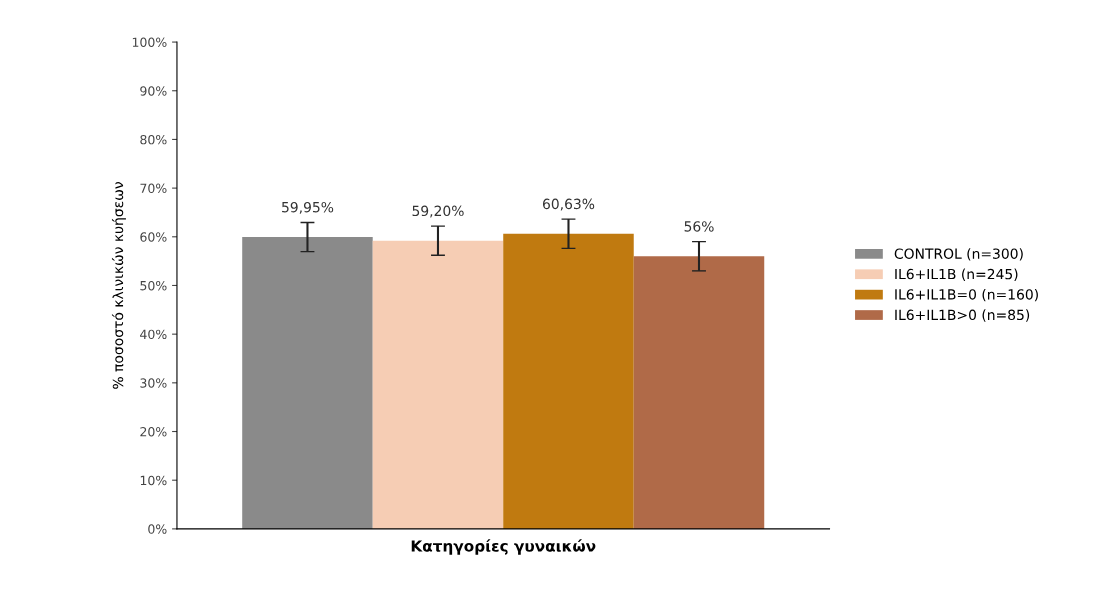  Describe the element at coordinates (153, 431) in the screenshot. I see `y-tick-label: 20%` at that location.